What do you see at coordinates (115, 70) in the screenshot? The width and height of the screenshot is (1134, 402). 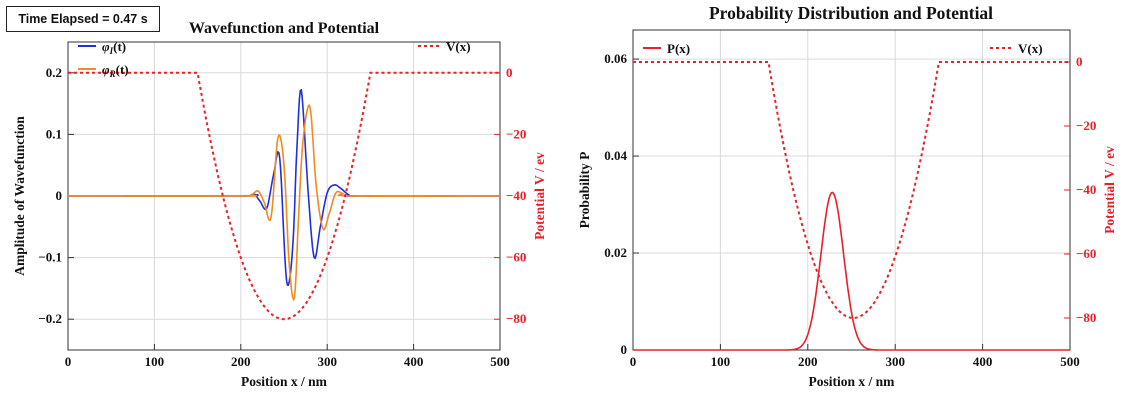 I see `chart1-legend-label: φR(t)` at bounding box center [115, 70].